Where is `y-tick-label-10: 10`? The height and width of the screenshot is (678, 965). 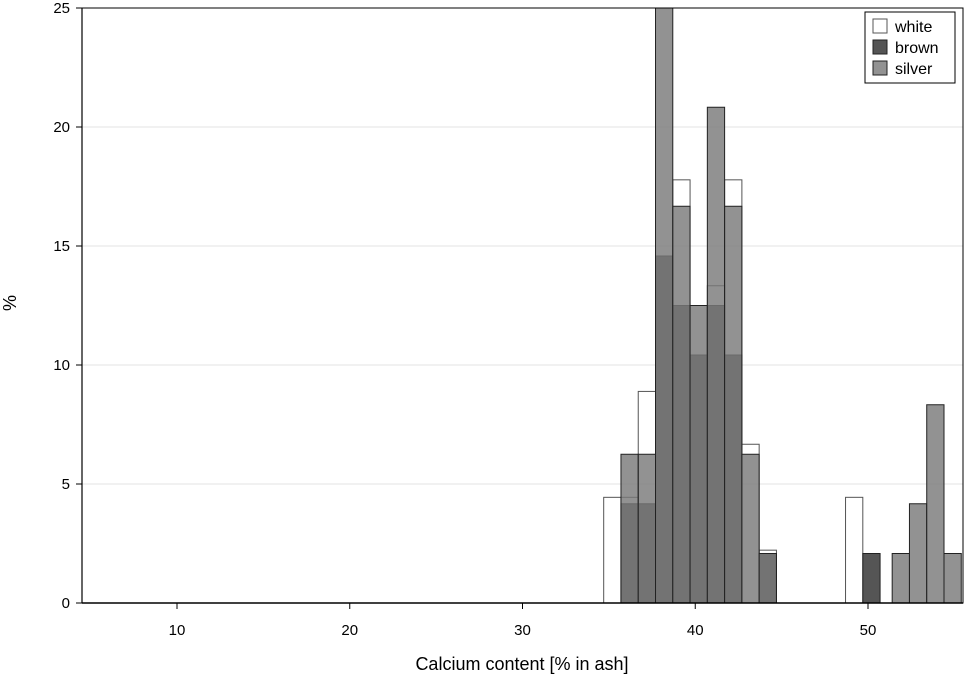 y-tick-label-10: 10 is located at coordinates (61, 365).